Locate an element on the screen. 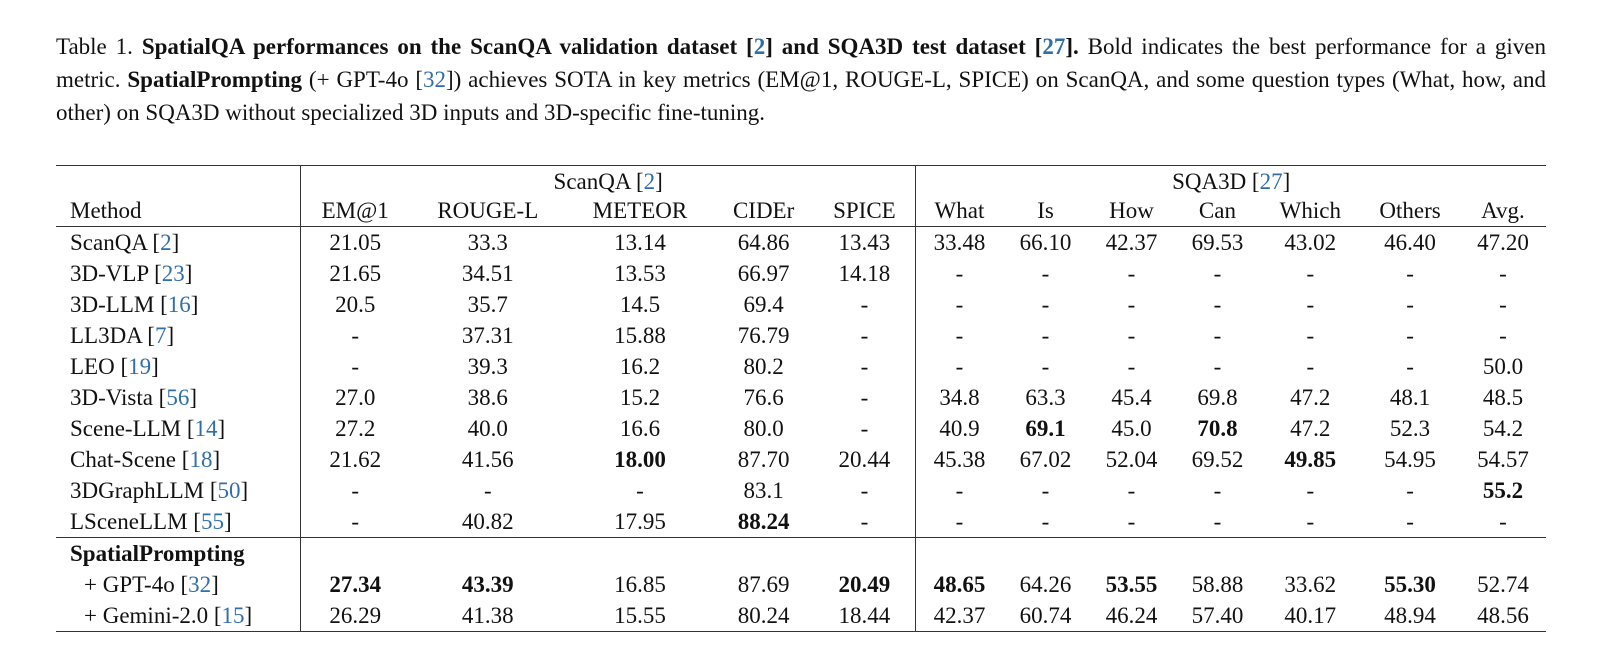  value-cell: 54.57 is located at coordinates (1503, 459).